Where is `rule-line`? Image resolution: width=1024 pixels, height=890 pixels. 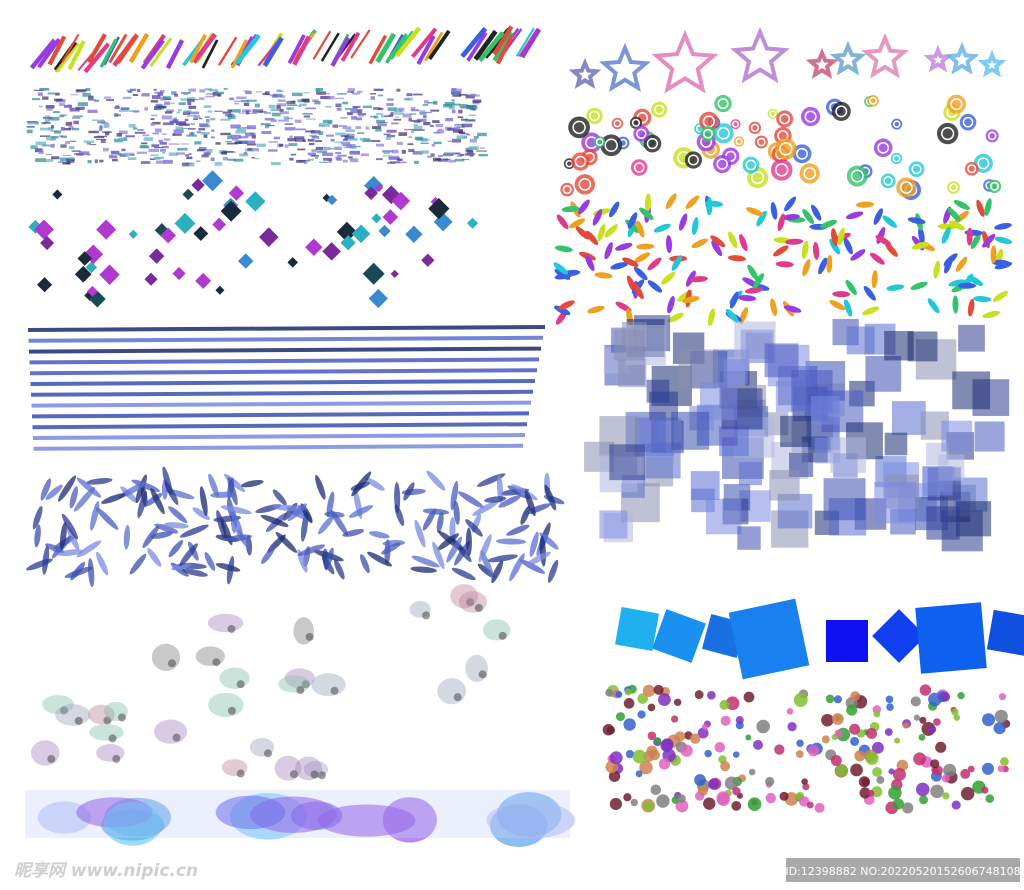 rule-line is located at coordinates (283, 382).